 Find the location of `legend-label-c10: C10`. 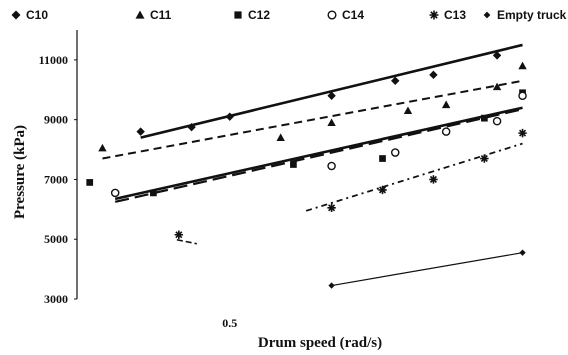

legend-label-c10: C10 is located at coordinates (37, 15).